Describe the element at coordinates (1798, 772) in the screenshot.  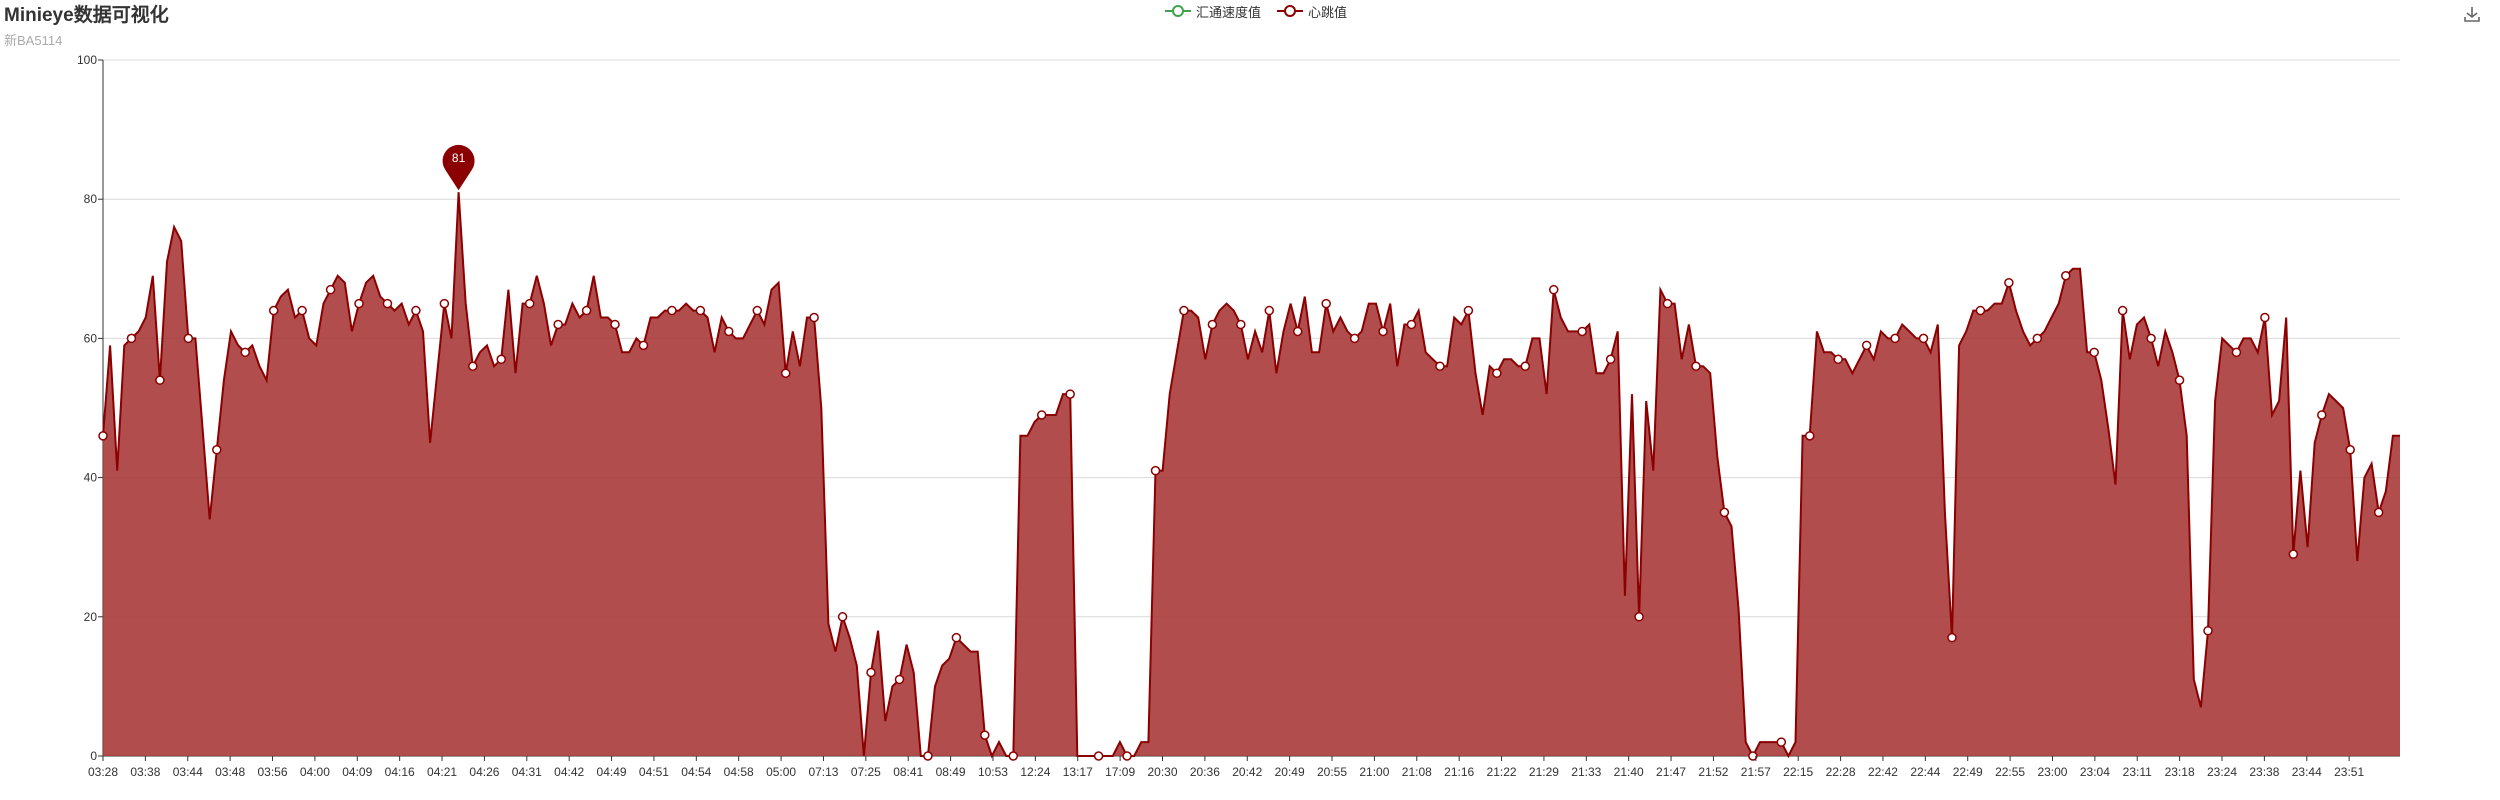
I see `x-tick-label: 22:15` at that location.